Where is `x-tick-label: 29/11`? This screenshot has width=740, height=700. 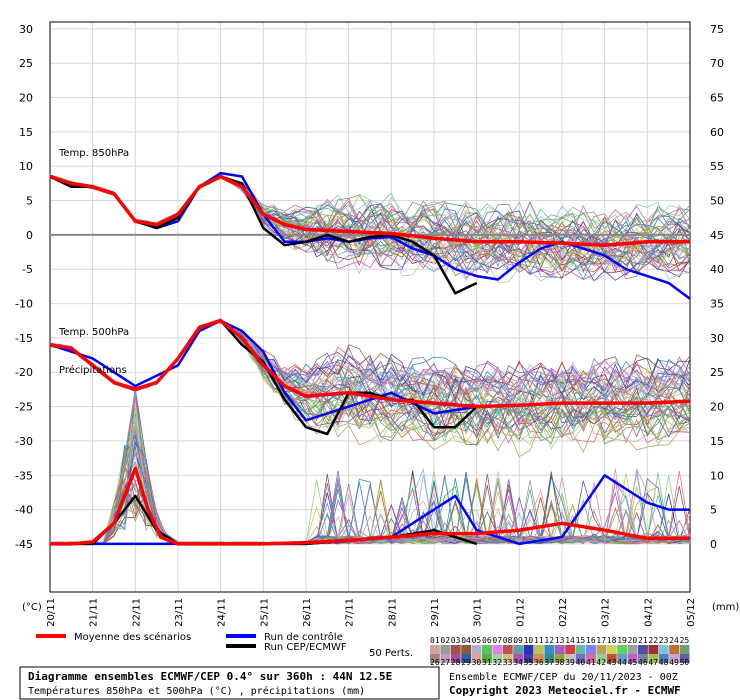 x-tick-label: 29/11 is located at coordinates (435, 612).